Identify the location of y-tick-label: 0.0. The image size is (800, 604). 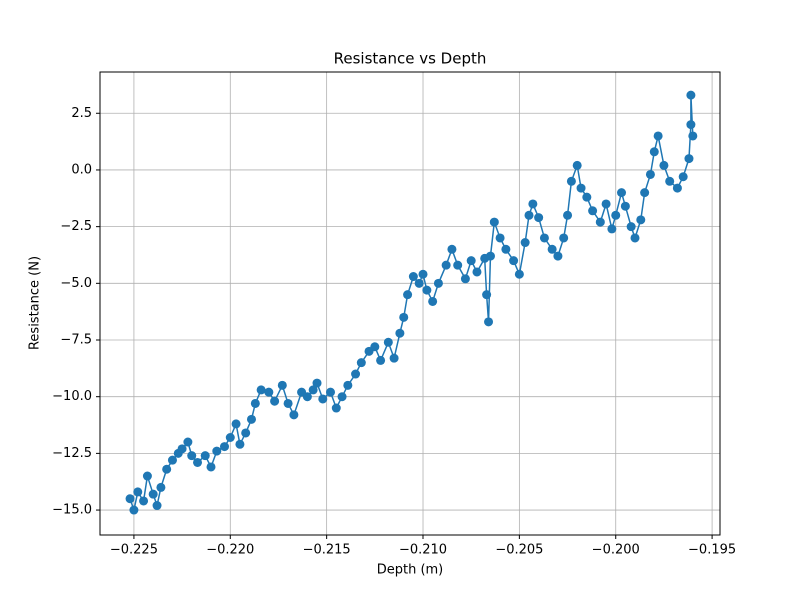
(81, 169).